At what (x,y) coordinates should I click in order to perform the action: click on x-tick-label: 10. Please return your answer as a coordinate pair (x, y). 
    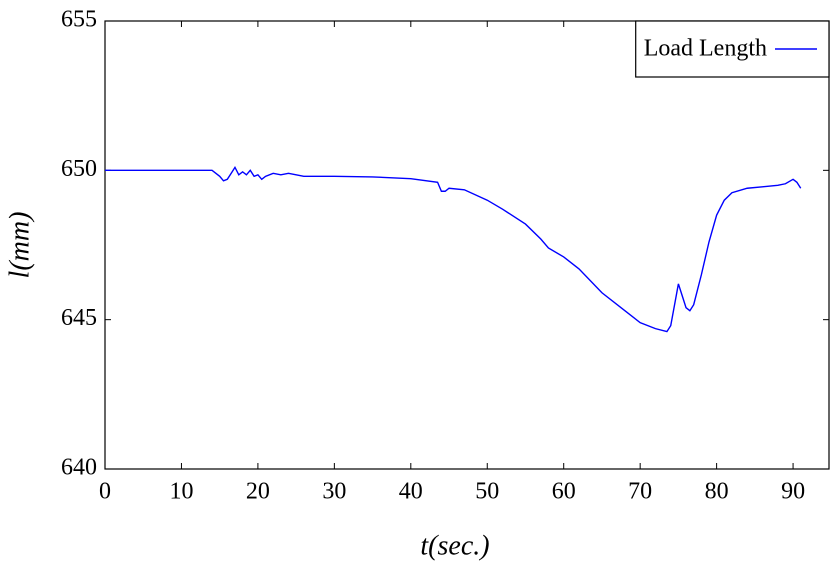
    Looking at the image, I should click on (181, 492).